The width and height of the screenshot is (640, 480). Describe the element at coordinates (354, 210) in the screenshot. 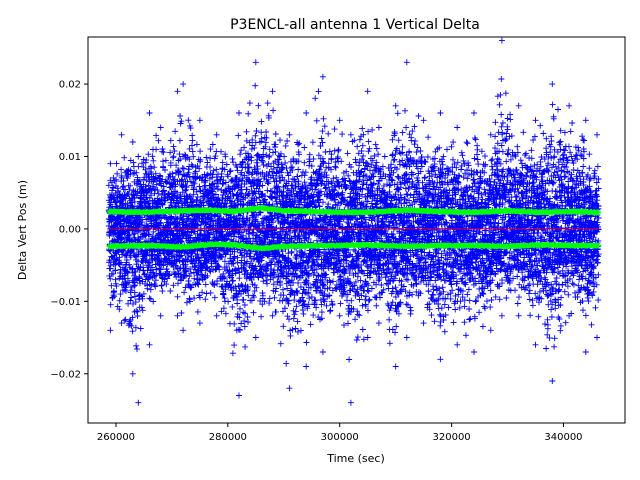

I see `green-upper-band` at that location.